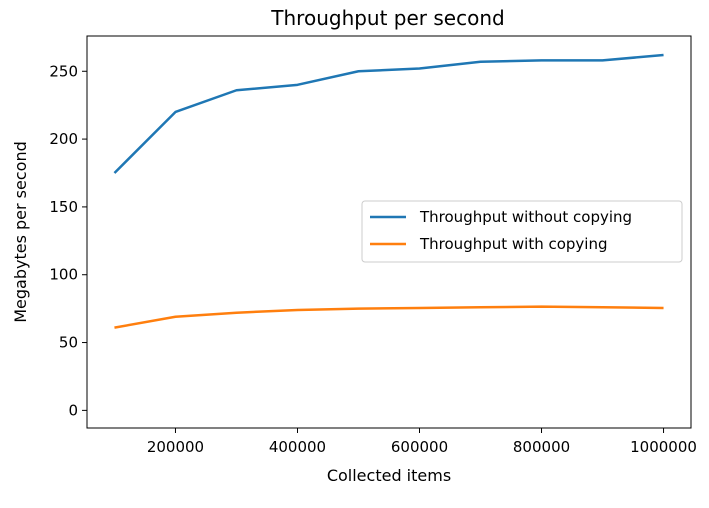 This screenshot has height=508, width=709. What do you see at coordinates (541, 447) in the screenshot?
I see `x-tick-label: 800000` at bounding box center [541, 447].